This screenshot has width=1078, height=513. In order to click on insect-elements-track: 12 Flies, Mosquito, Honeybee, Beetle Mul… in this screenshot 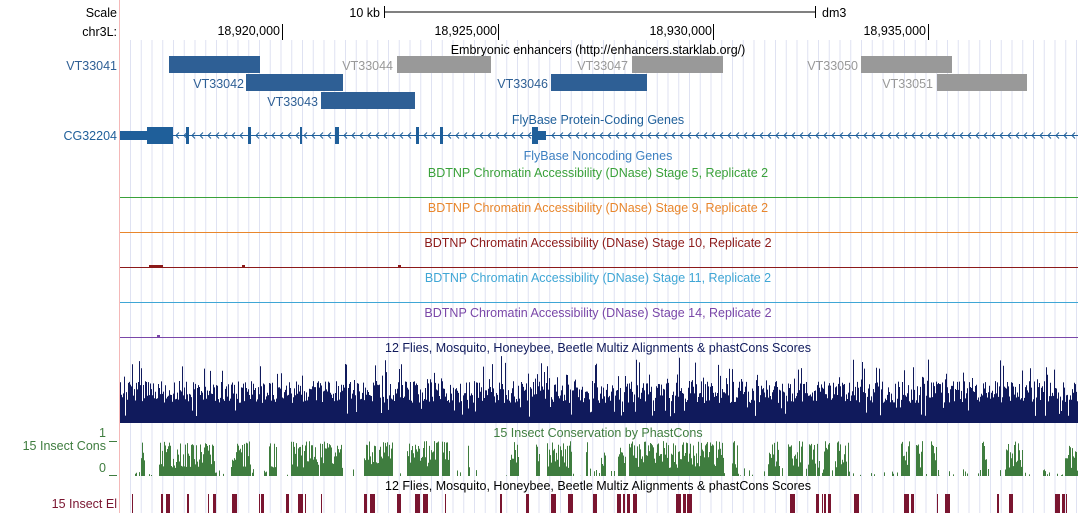, I will do `click(559, 496)`.